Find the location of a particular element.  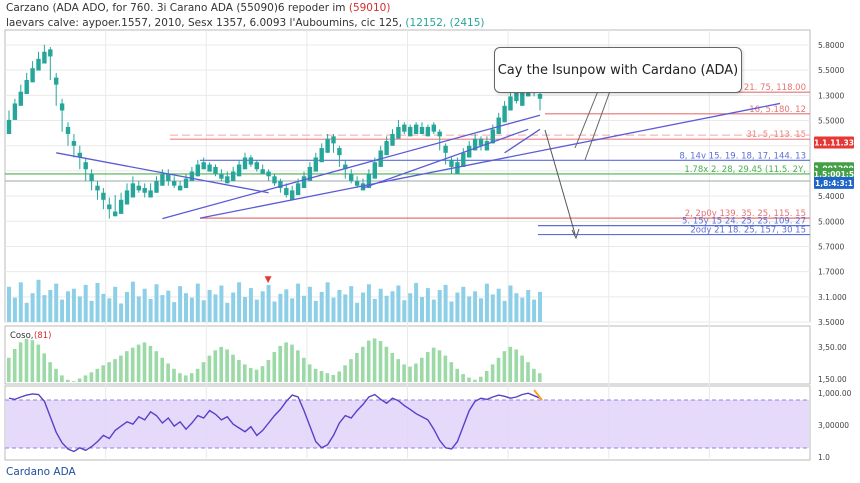

rsi-line is located at coordinates (274, 422).